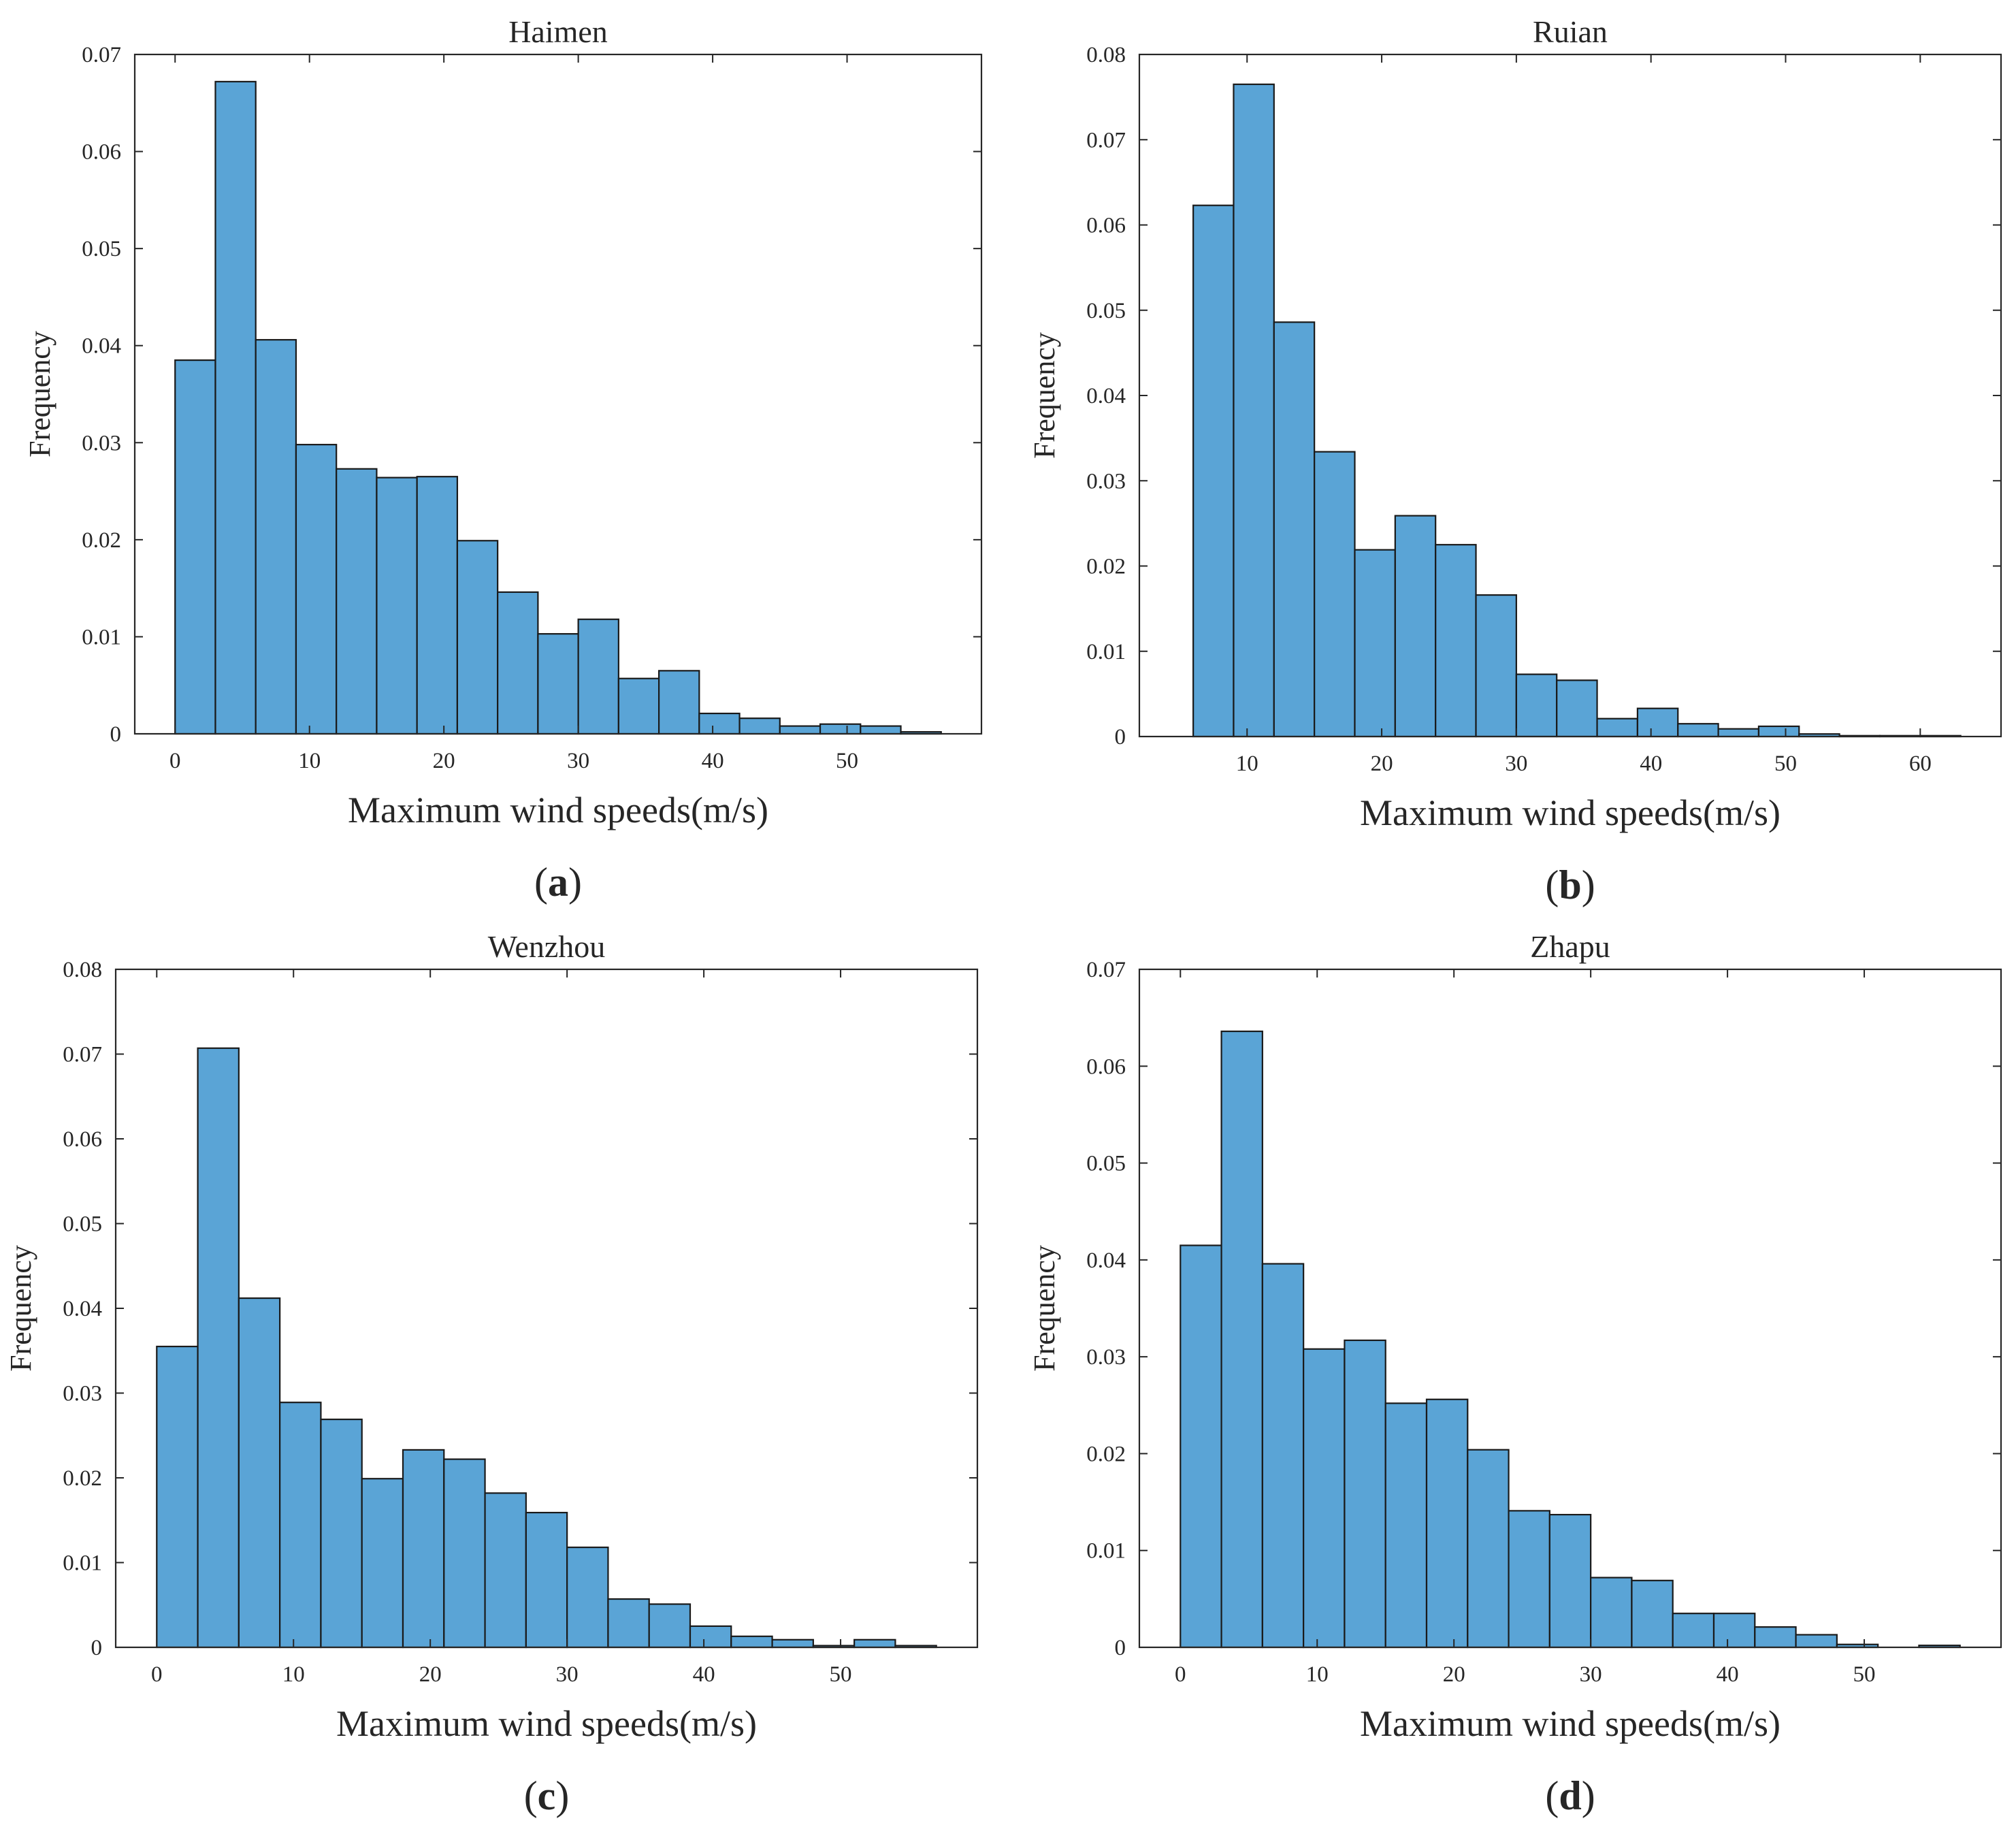 Image resolution: width=2016 pixels, height=1825 pixels. I want to click on caption-letter: b, so click(1570, 884).